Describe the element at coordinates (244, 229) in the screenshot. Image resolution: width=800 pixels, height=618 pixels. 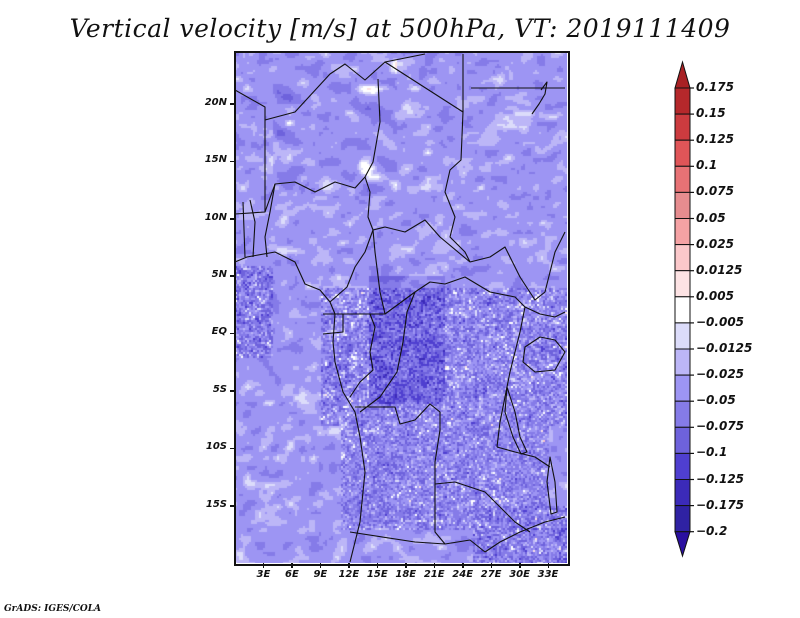
I see `border-ghana` at that location.